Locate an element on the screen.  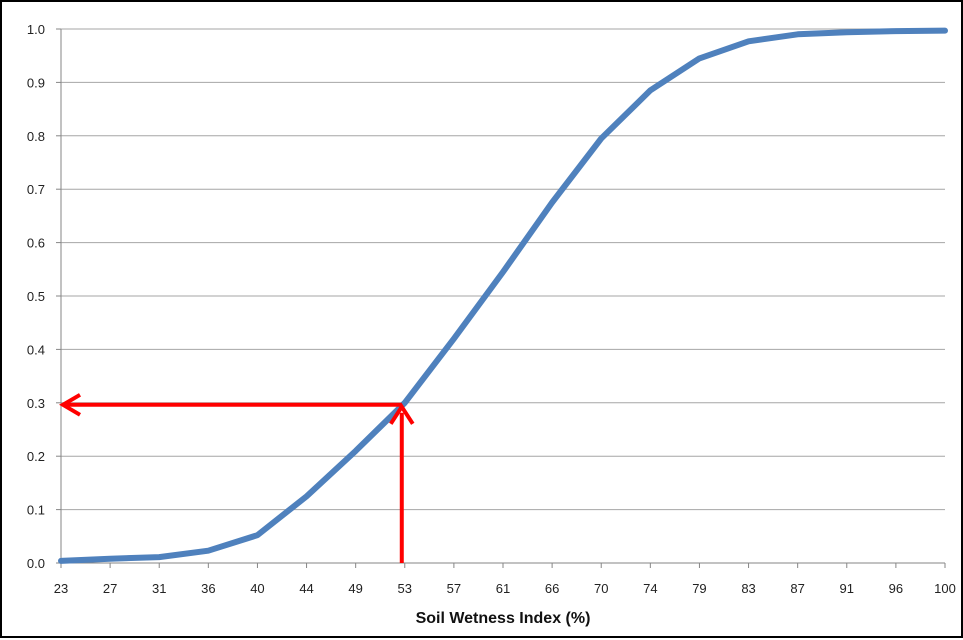
x-tick-label: 91 is located at coordinates (847, 588).